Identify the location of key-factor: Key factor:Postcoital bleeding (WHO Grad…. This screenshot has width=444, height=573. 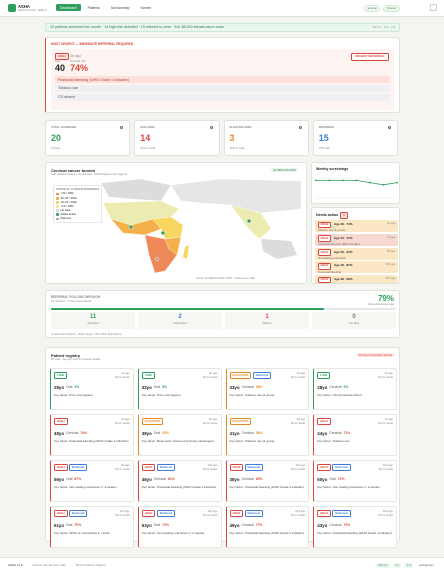
(92, 441).